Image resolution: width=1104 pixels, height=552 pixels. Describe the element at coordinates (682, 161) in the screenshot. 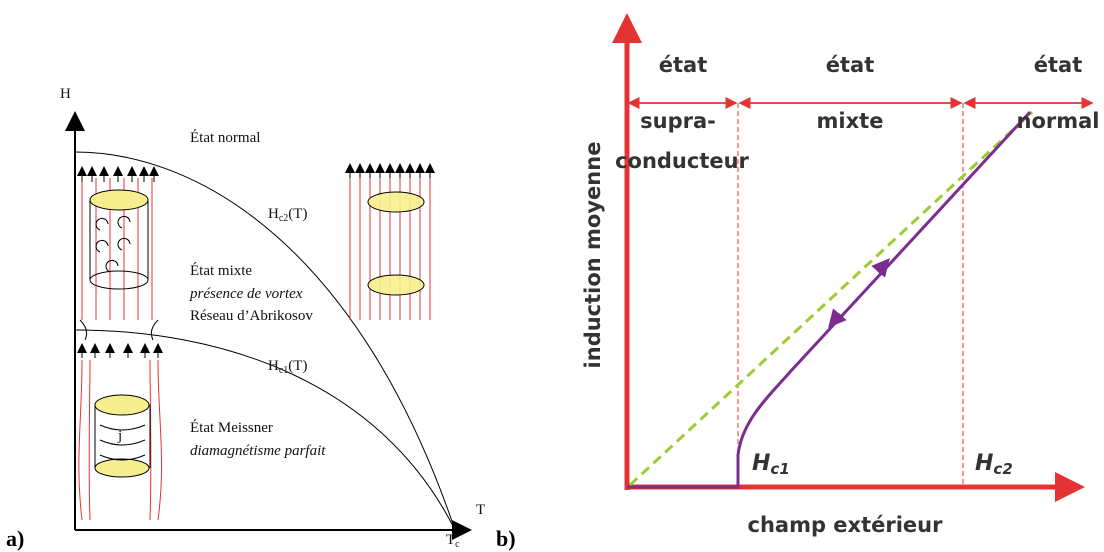

I see `region-label: conducteur` at that location.